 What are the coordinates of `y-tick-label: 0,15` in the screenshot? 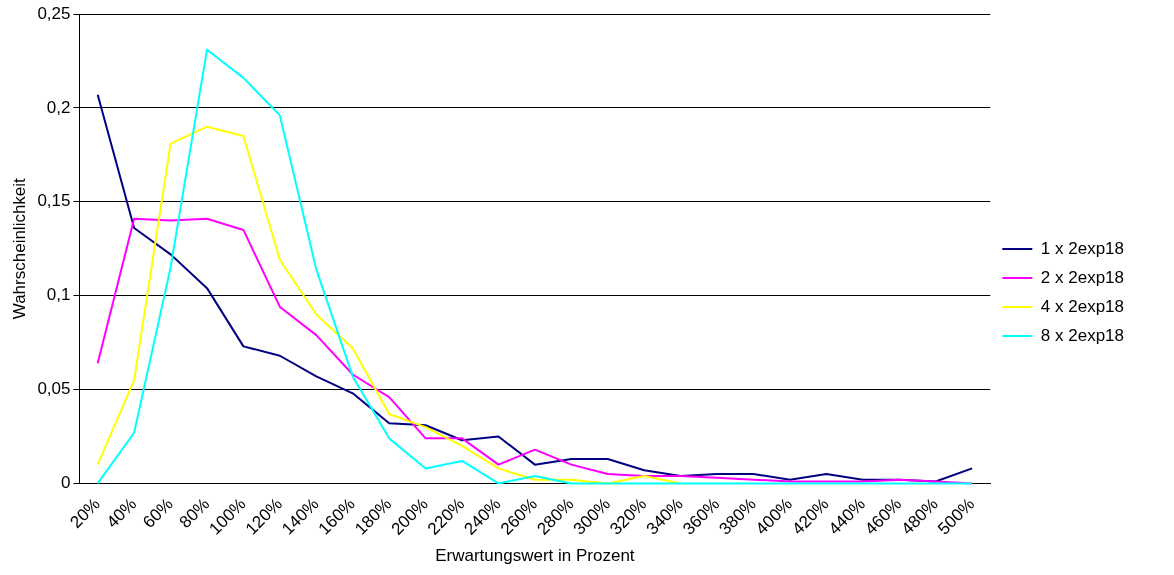 It's located at (54, 201).